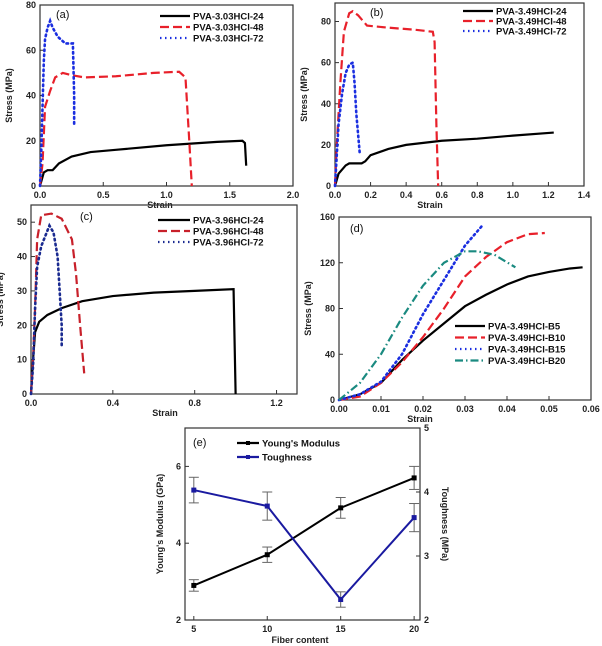 The width and height of the screenshot is (602, 646). Describe the element at coordinates (178, 466) in the screenshot. I see `y-tick-label: 6` at that location.